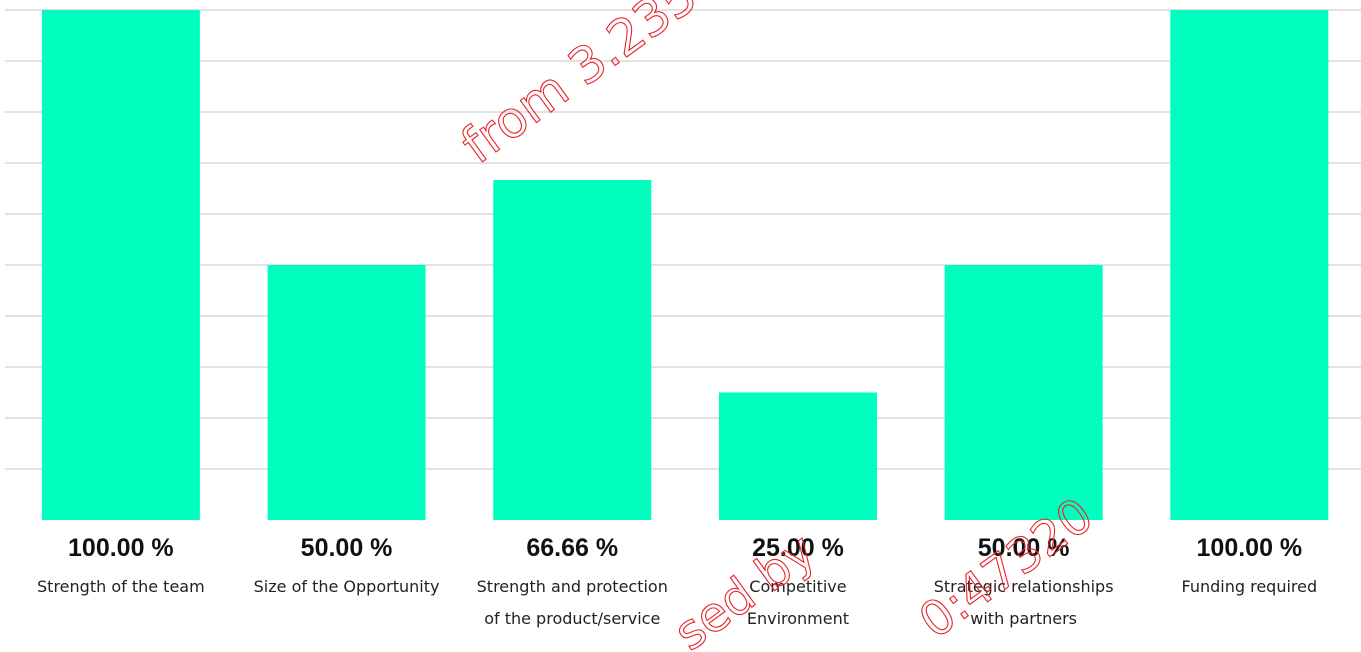 The height and width of the screenshot is (652, 1361). What do you see at coordinates (1024, 548) in the screenshot?
I see `value-label-5: 50.00 %` at bounding box center [1024, 548].